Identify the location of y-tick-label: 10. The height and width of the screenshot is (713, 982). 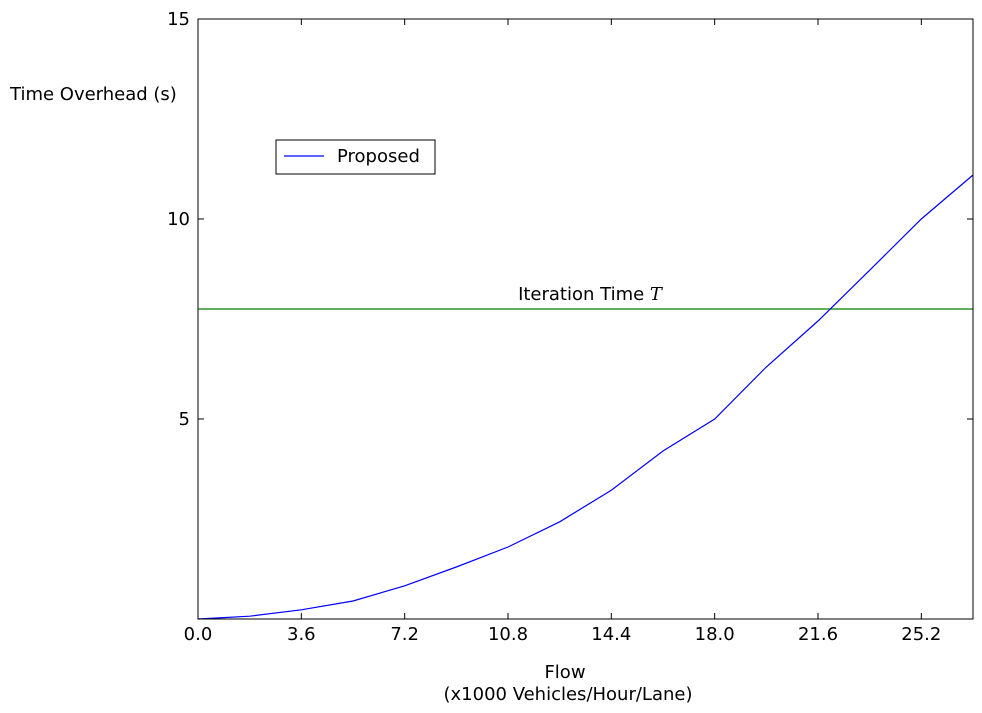
(178, 219).